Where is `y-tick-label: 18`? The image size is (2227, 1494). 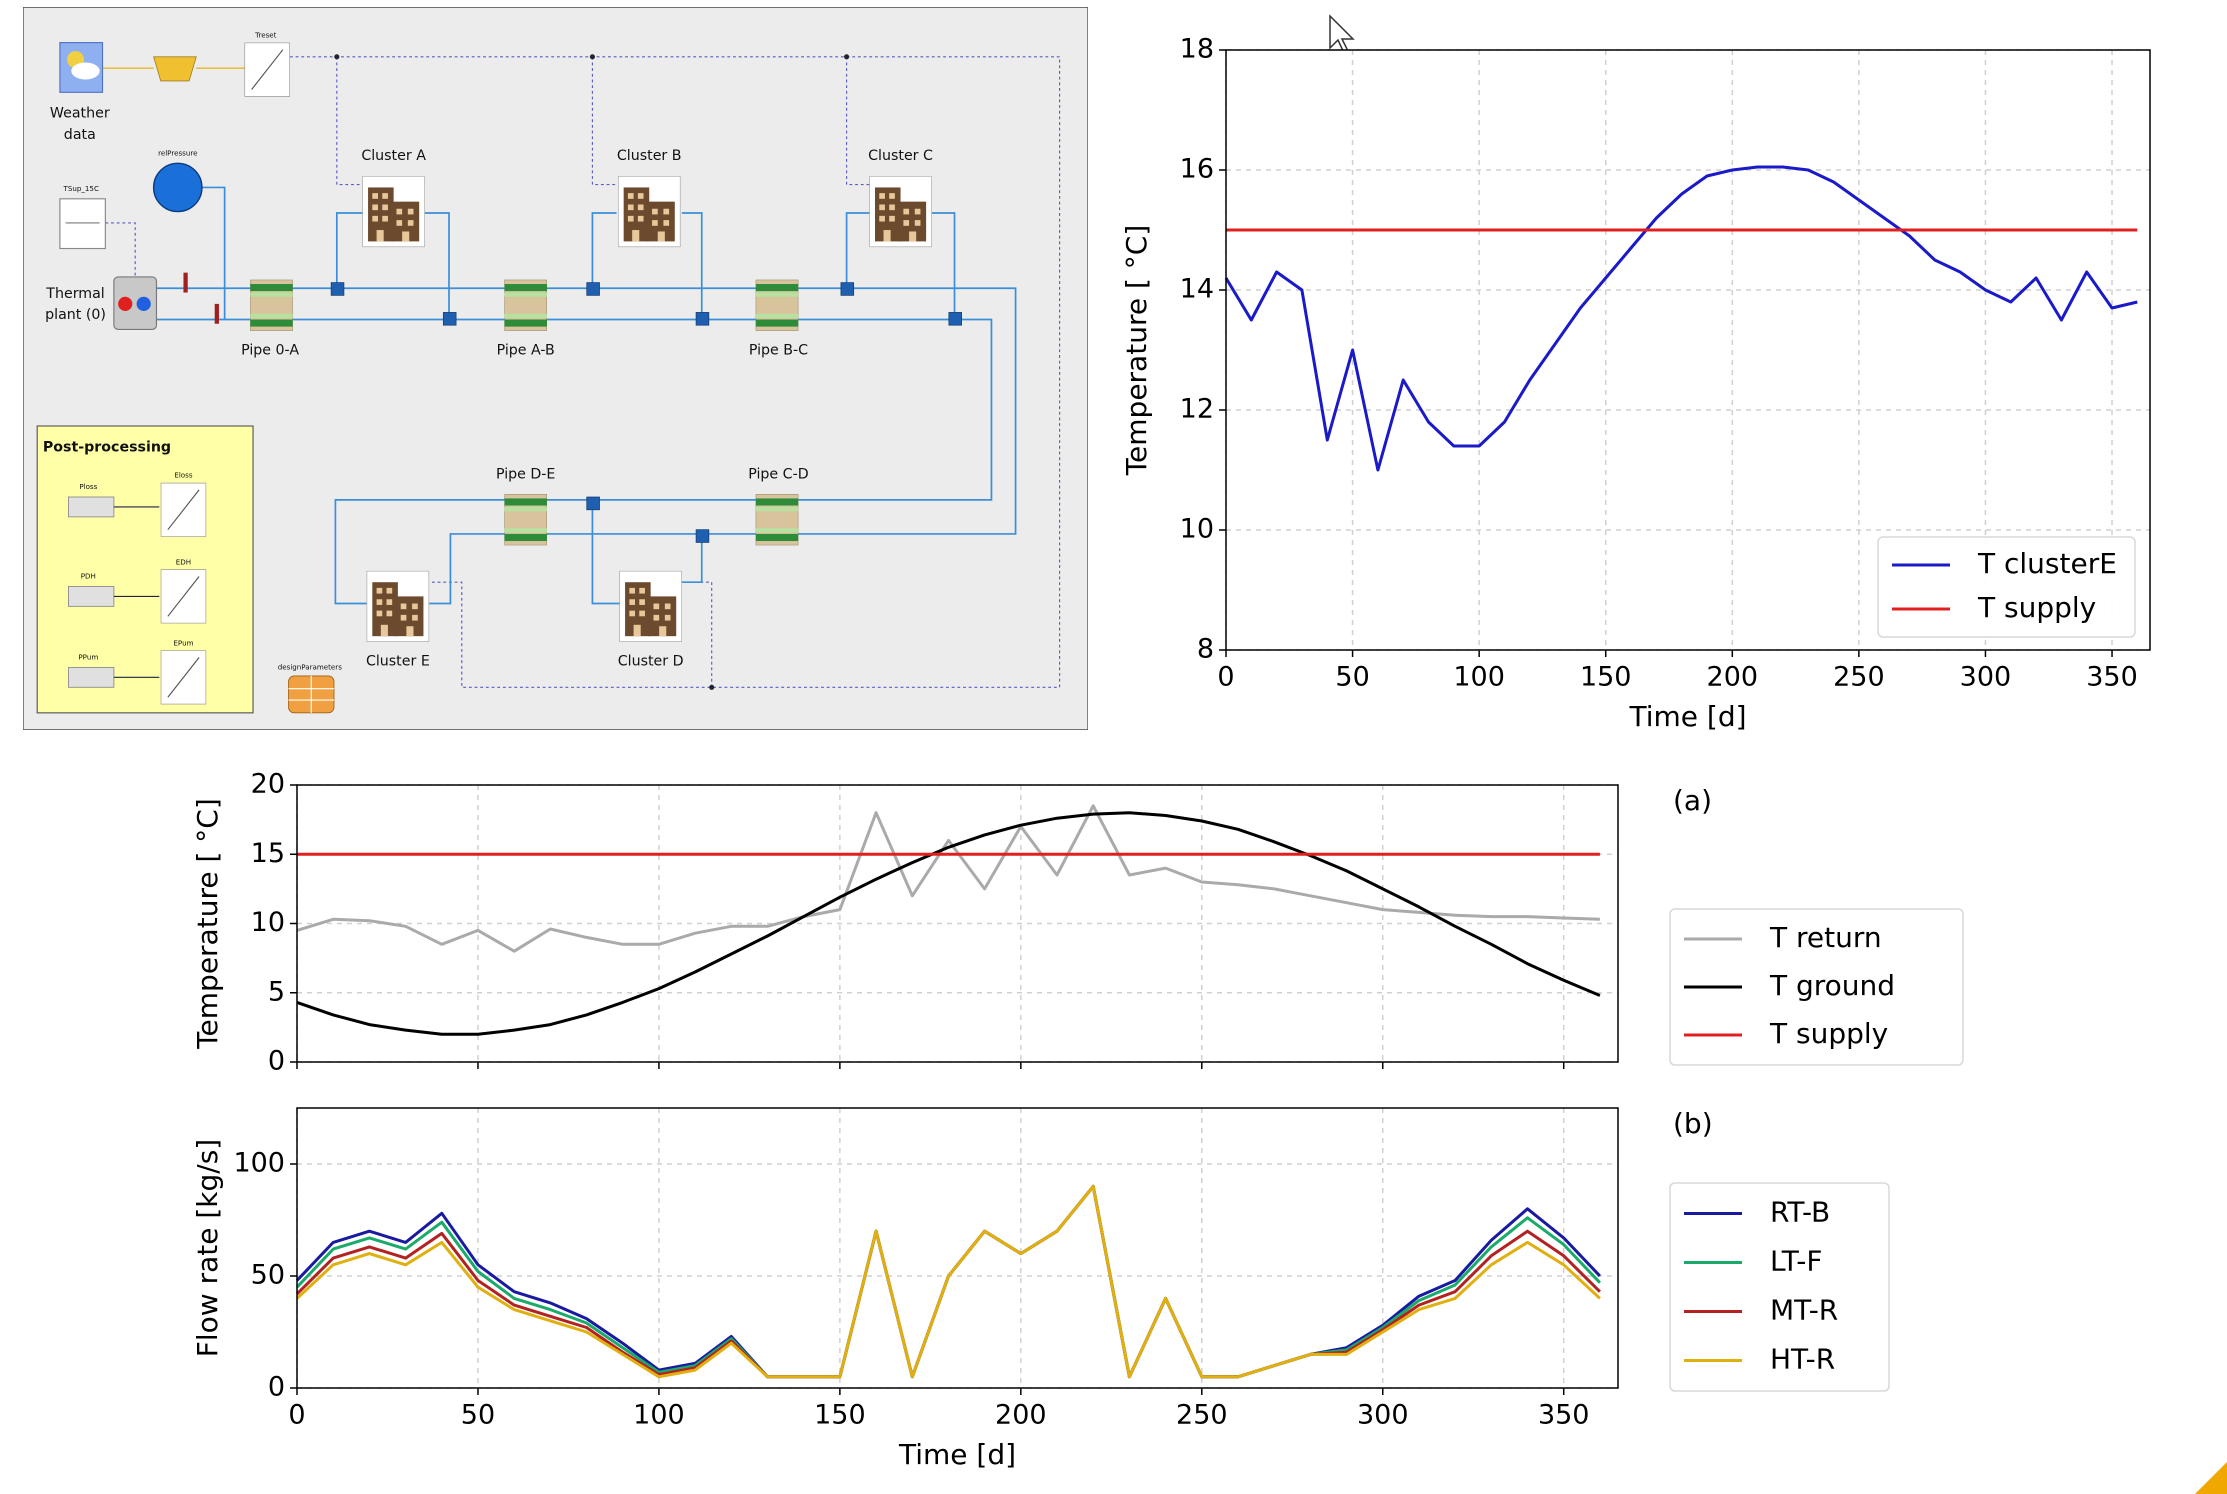
y-tick-label: 18 is located at coordinates (1197, 49).